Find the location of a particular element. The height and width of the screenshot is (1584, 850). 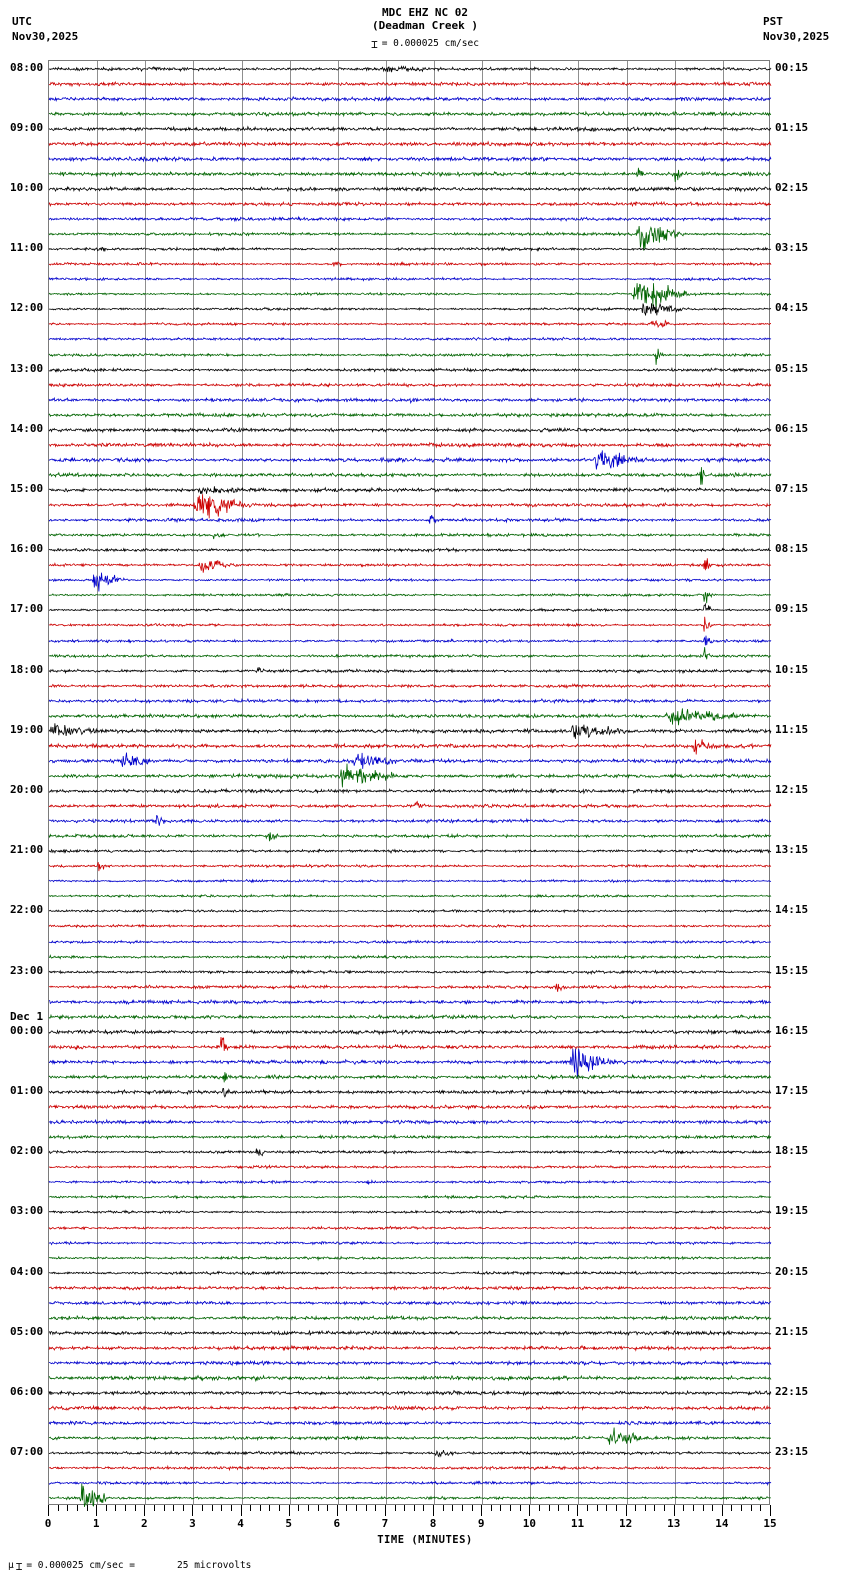

hour-label-utc: 13:00 is located at coordinates (27, 368).